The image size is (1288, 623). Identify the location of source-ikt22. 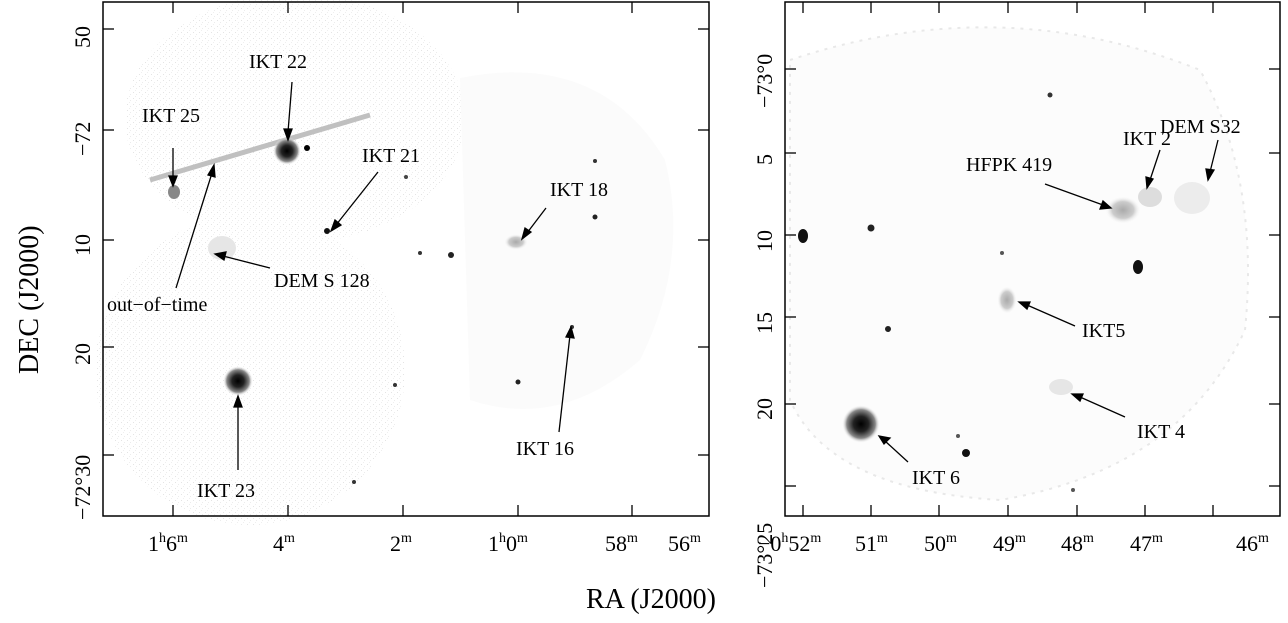
(287, 151).